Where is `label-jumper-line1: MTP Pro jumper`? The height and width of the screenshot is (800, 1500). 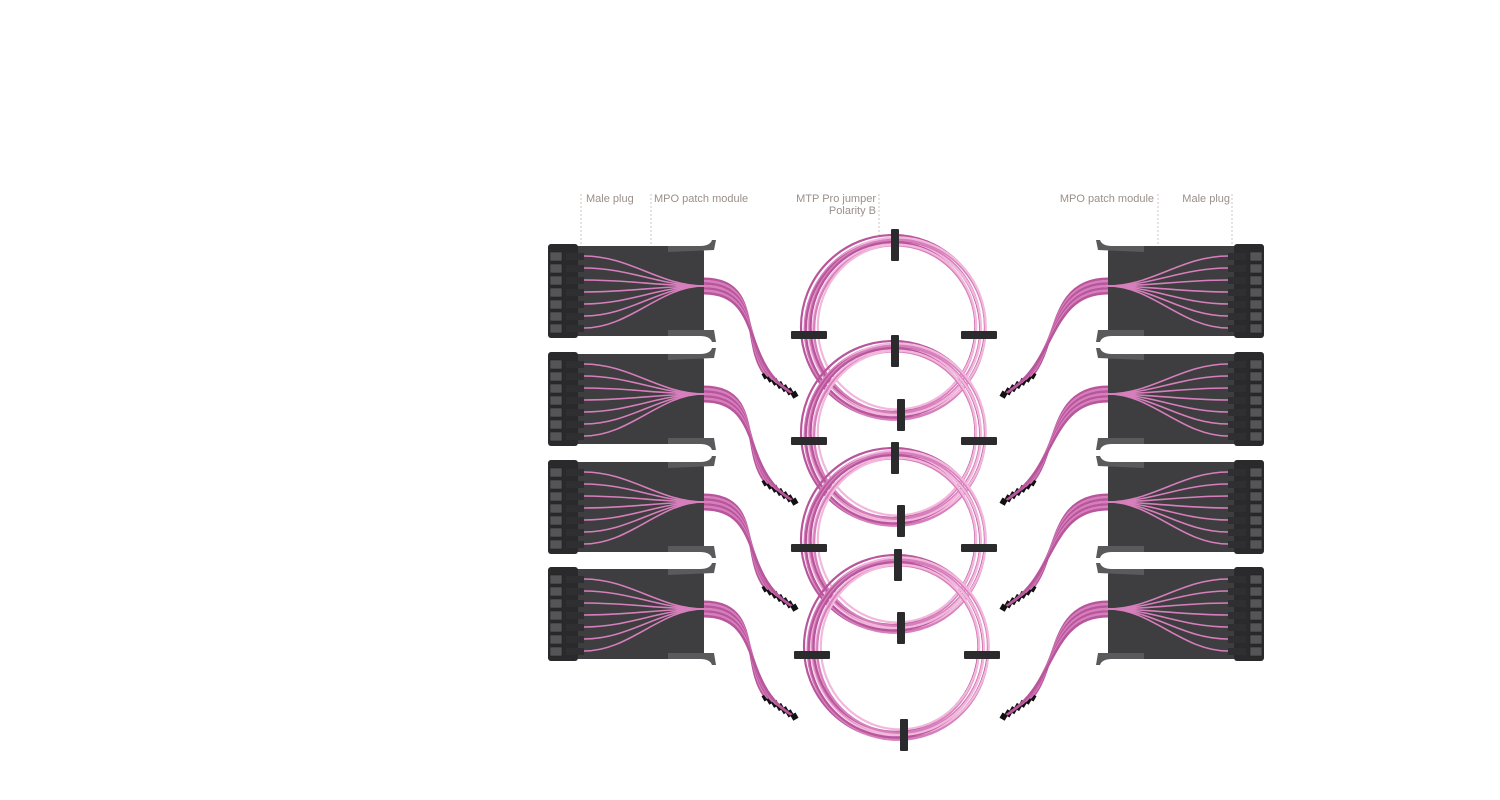
label-jumper-line1: MTP Pro jumper is located at coordinates (836, 199).